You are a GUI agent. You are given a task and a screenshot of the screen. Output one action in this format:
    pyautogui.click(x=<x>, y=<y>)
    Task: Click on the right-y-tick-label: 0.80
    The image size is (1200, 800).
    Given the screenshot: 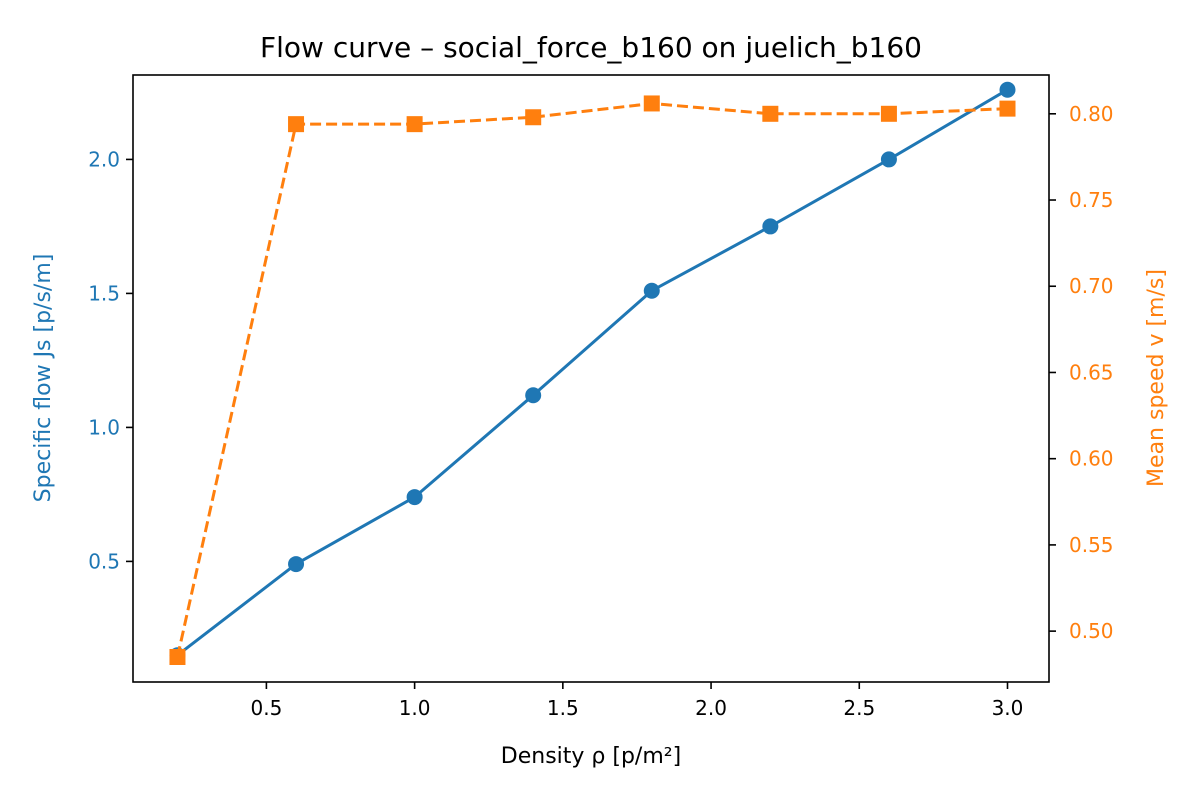 What is the action you would take?
    pyautogui.click(x=1091, y=114)
    